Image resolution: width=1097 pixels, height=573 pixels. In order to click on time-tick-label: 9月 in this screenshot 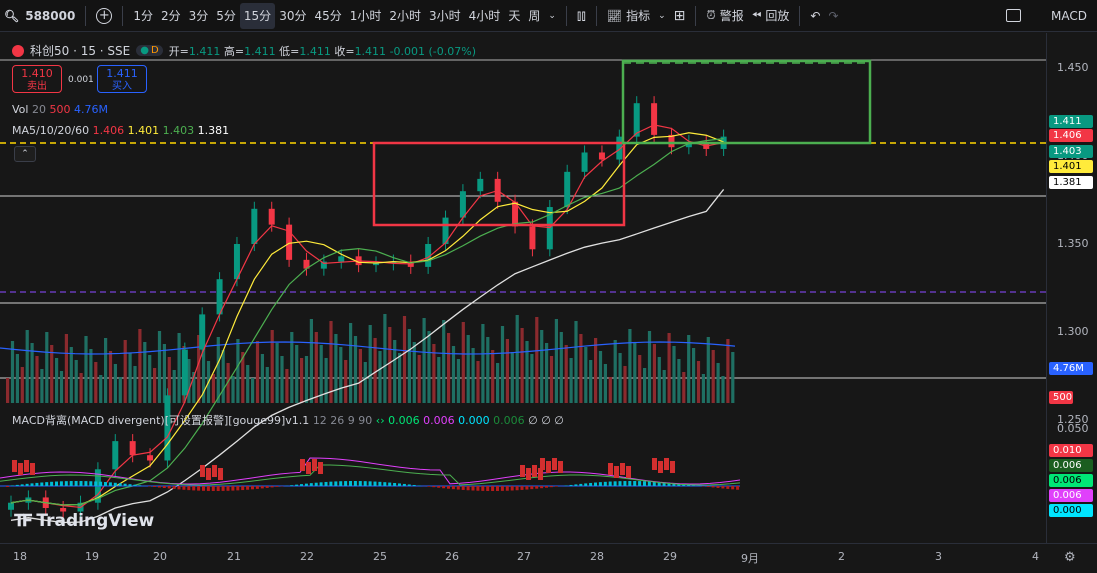, I will do `click(750, 558)`.